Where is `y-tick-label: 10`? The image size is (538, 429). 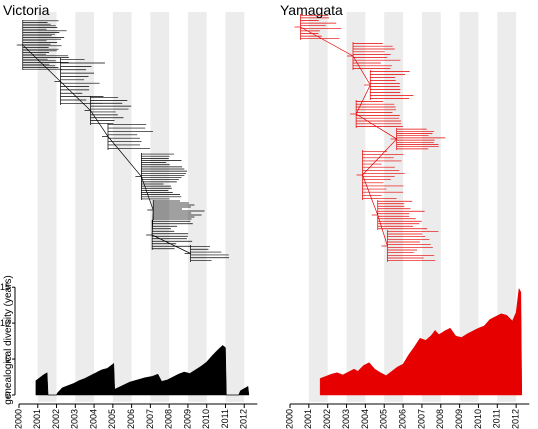
y-tick-label: 10 is located at coordinates (5, 323).